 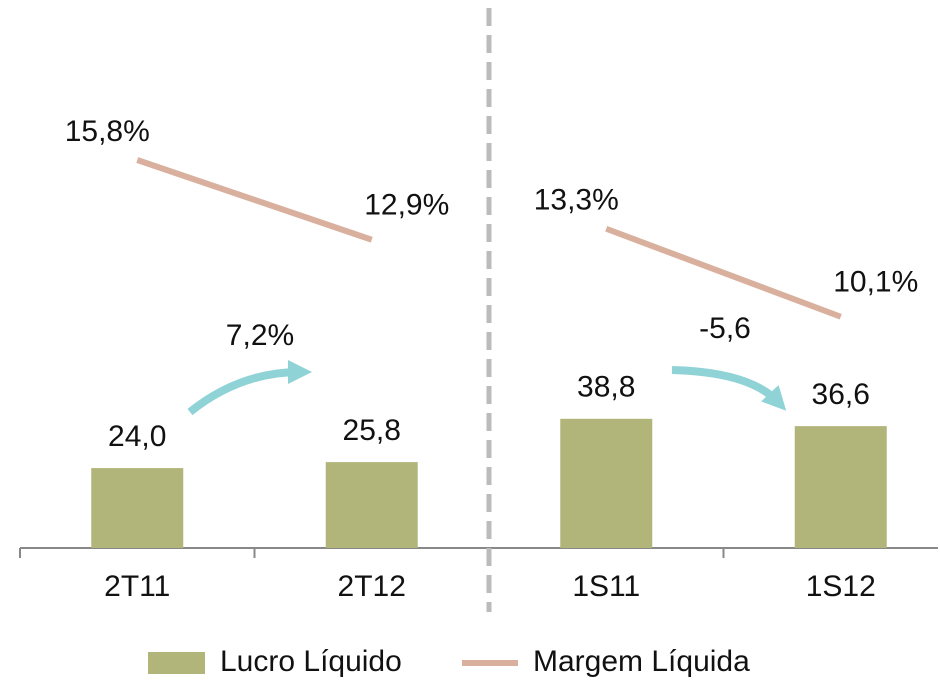 What do you see at coordinates (249, 388) in the screenshot?
I see `growth-arrow` at bounding box center [249, 388].